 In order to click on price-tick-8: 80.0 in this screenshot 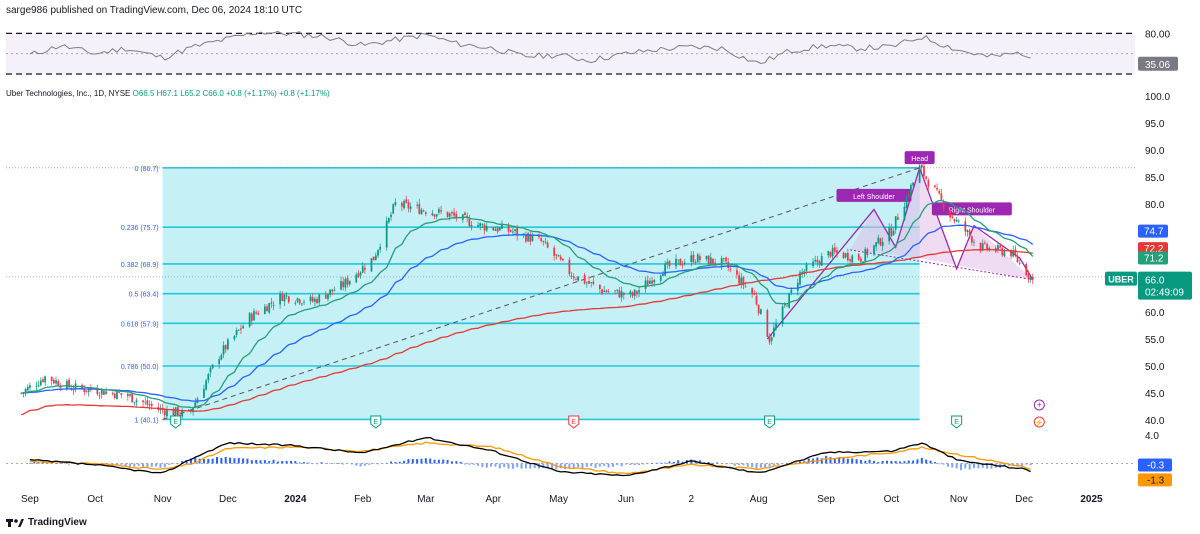, I will do `click(1155, 205)`.